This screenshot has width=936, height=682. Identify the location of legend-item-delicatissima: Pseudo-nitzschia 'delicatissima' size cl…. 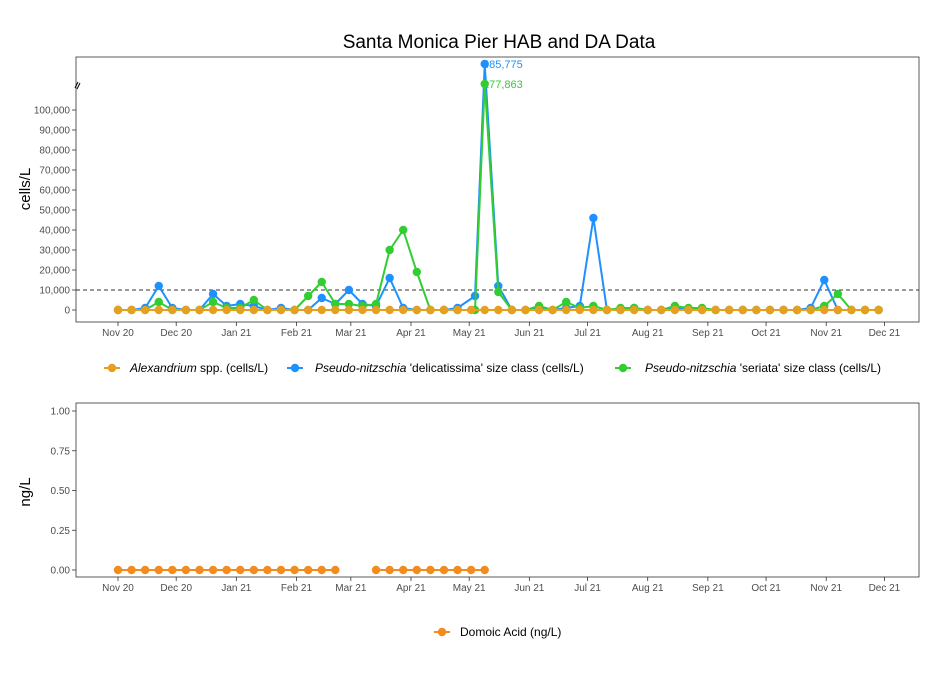
(435, 368).